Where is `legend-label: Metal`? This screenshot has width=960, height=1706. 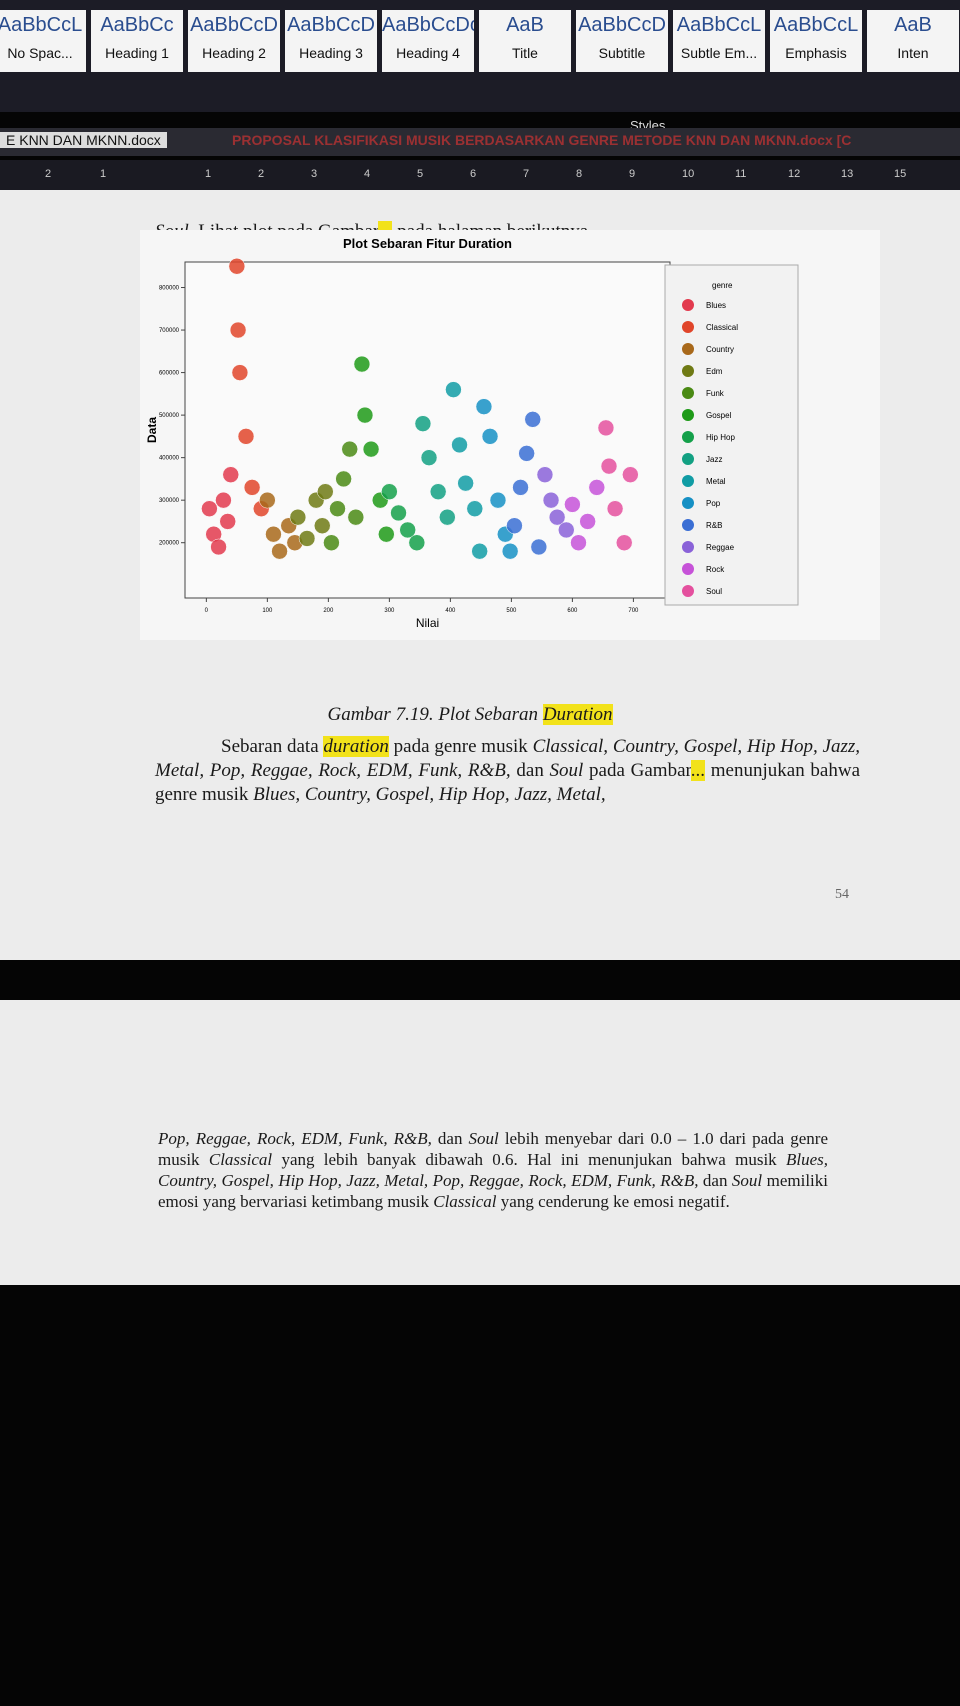
legend-label: Metal is located at coordinates (716, 481).